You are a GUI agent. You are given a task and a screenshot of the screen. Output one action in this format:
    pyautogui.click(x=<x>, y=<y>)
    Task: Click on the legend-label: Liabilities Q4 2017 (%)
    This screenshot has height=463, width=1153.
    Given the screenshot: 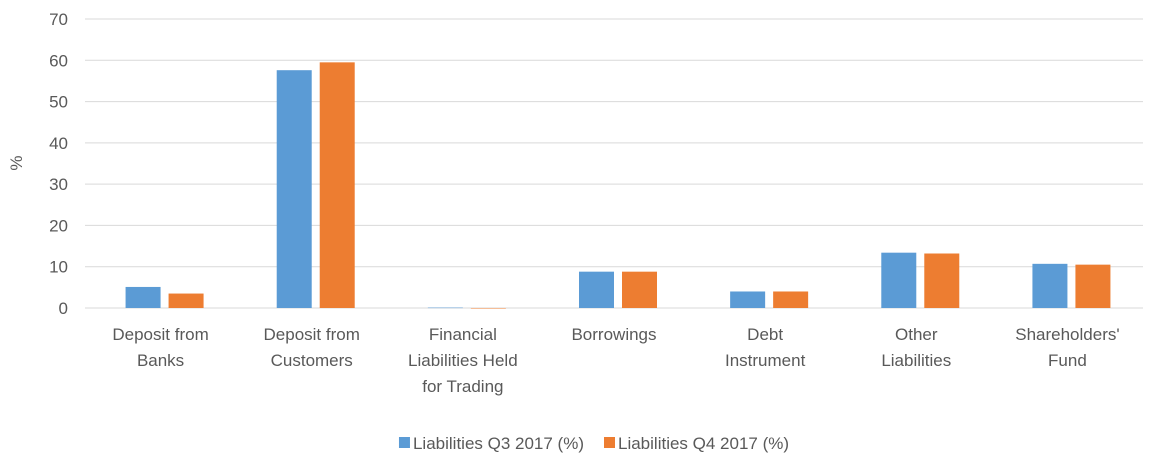 What is the action you would take?
    pyautogui.click(x=703, y=443)
    